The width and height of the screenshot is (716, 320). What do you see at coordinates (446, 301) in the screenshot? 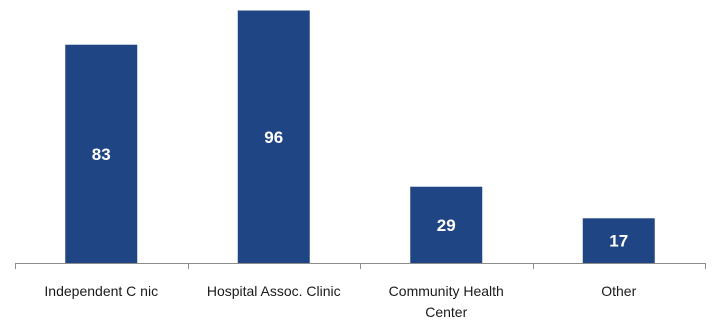
I see `x-tick-label-2: Community Health Center` at bounding box center [446, 301].